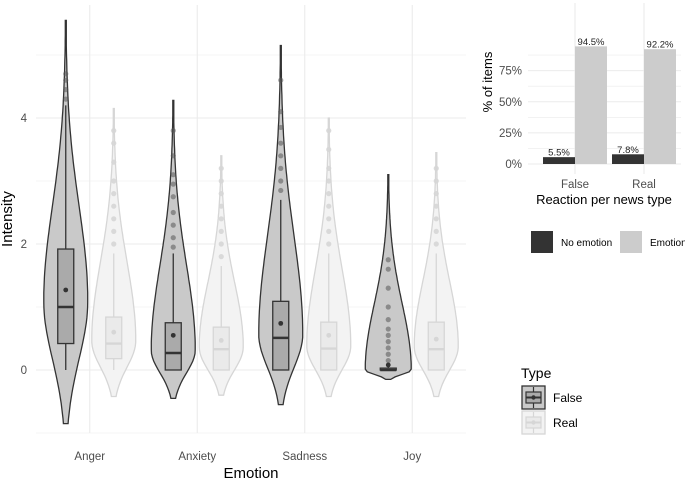 The height and width of the screenshot is (478, 685). Describe the element at coordinates (628, 159) in the screenshot. I see `bar-no-emotion-real` at that location.